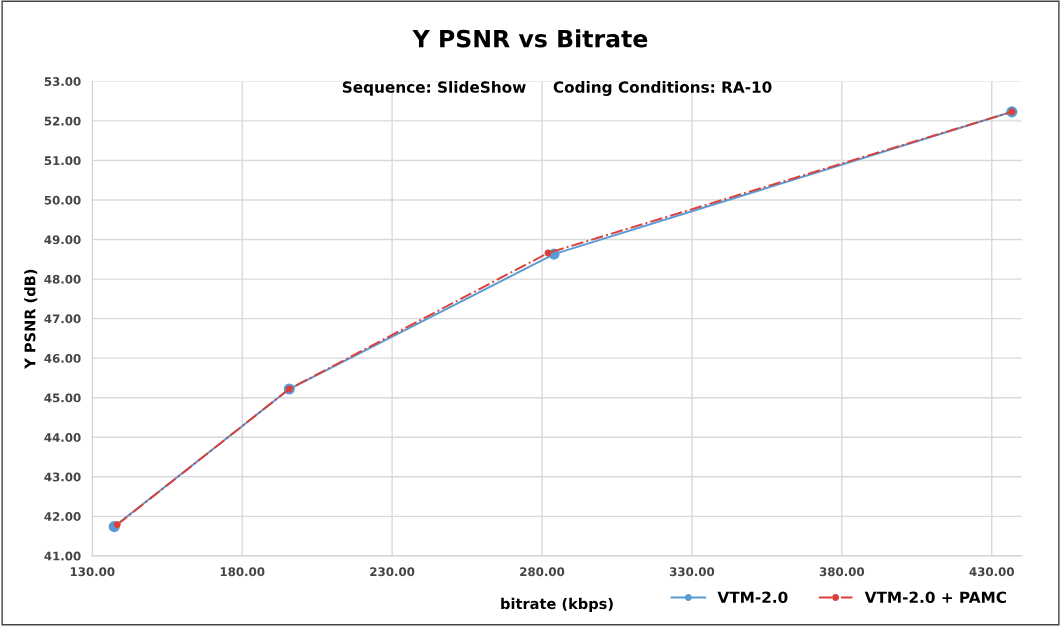  I want to click on y-tick-label: 47.00, so click(62, 319).